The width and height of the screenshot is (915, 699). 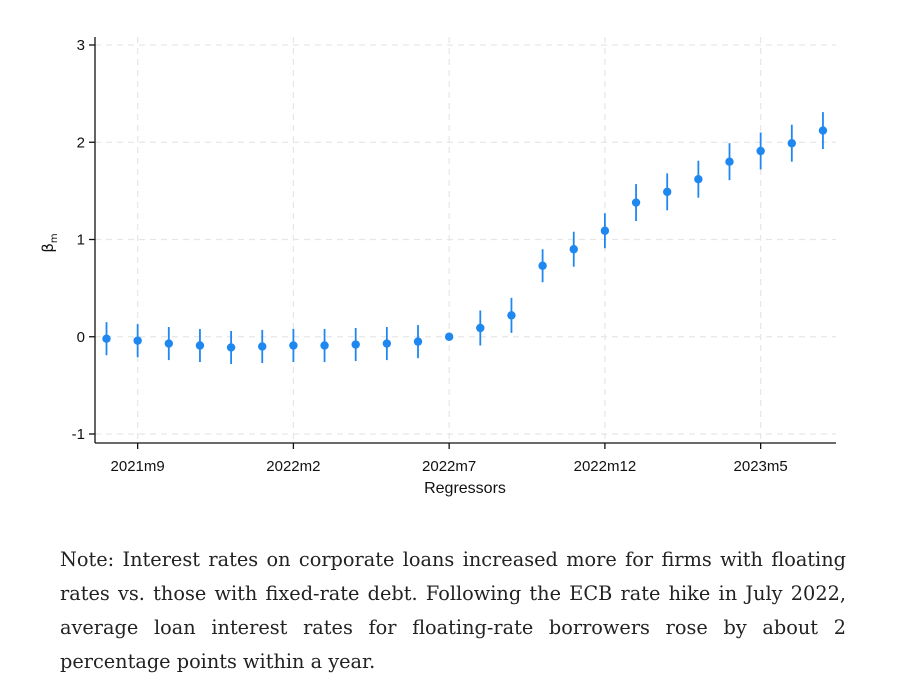 I want to click on x-ticks: 2021m9 2022m2 2022m7 2022m12 2023m5, so click(x=449, y=459).